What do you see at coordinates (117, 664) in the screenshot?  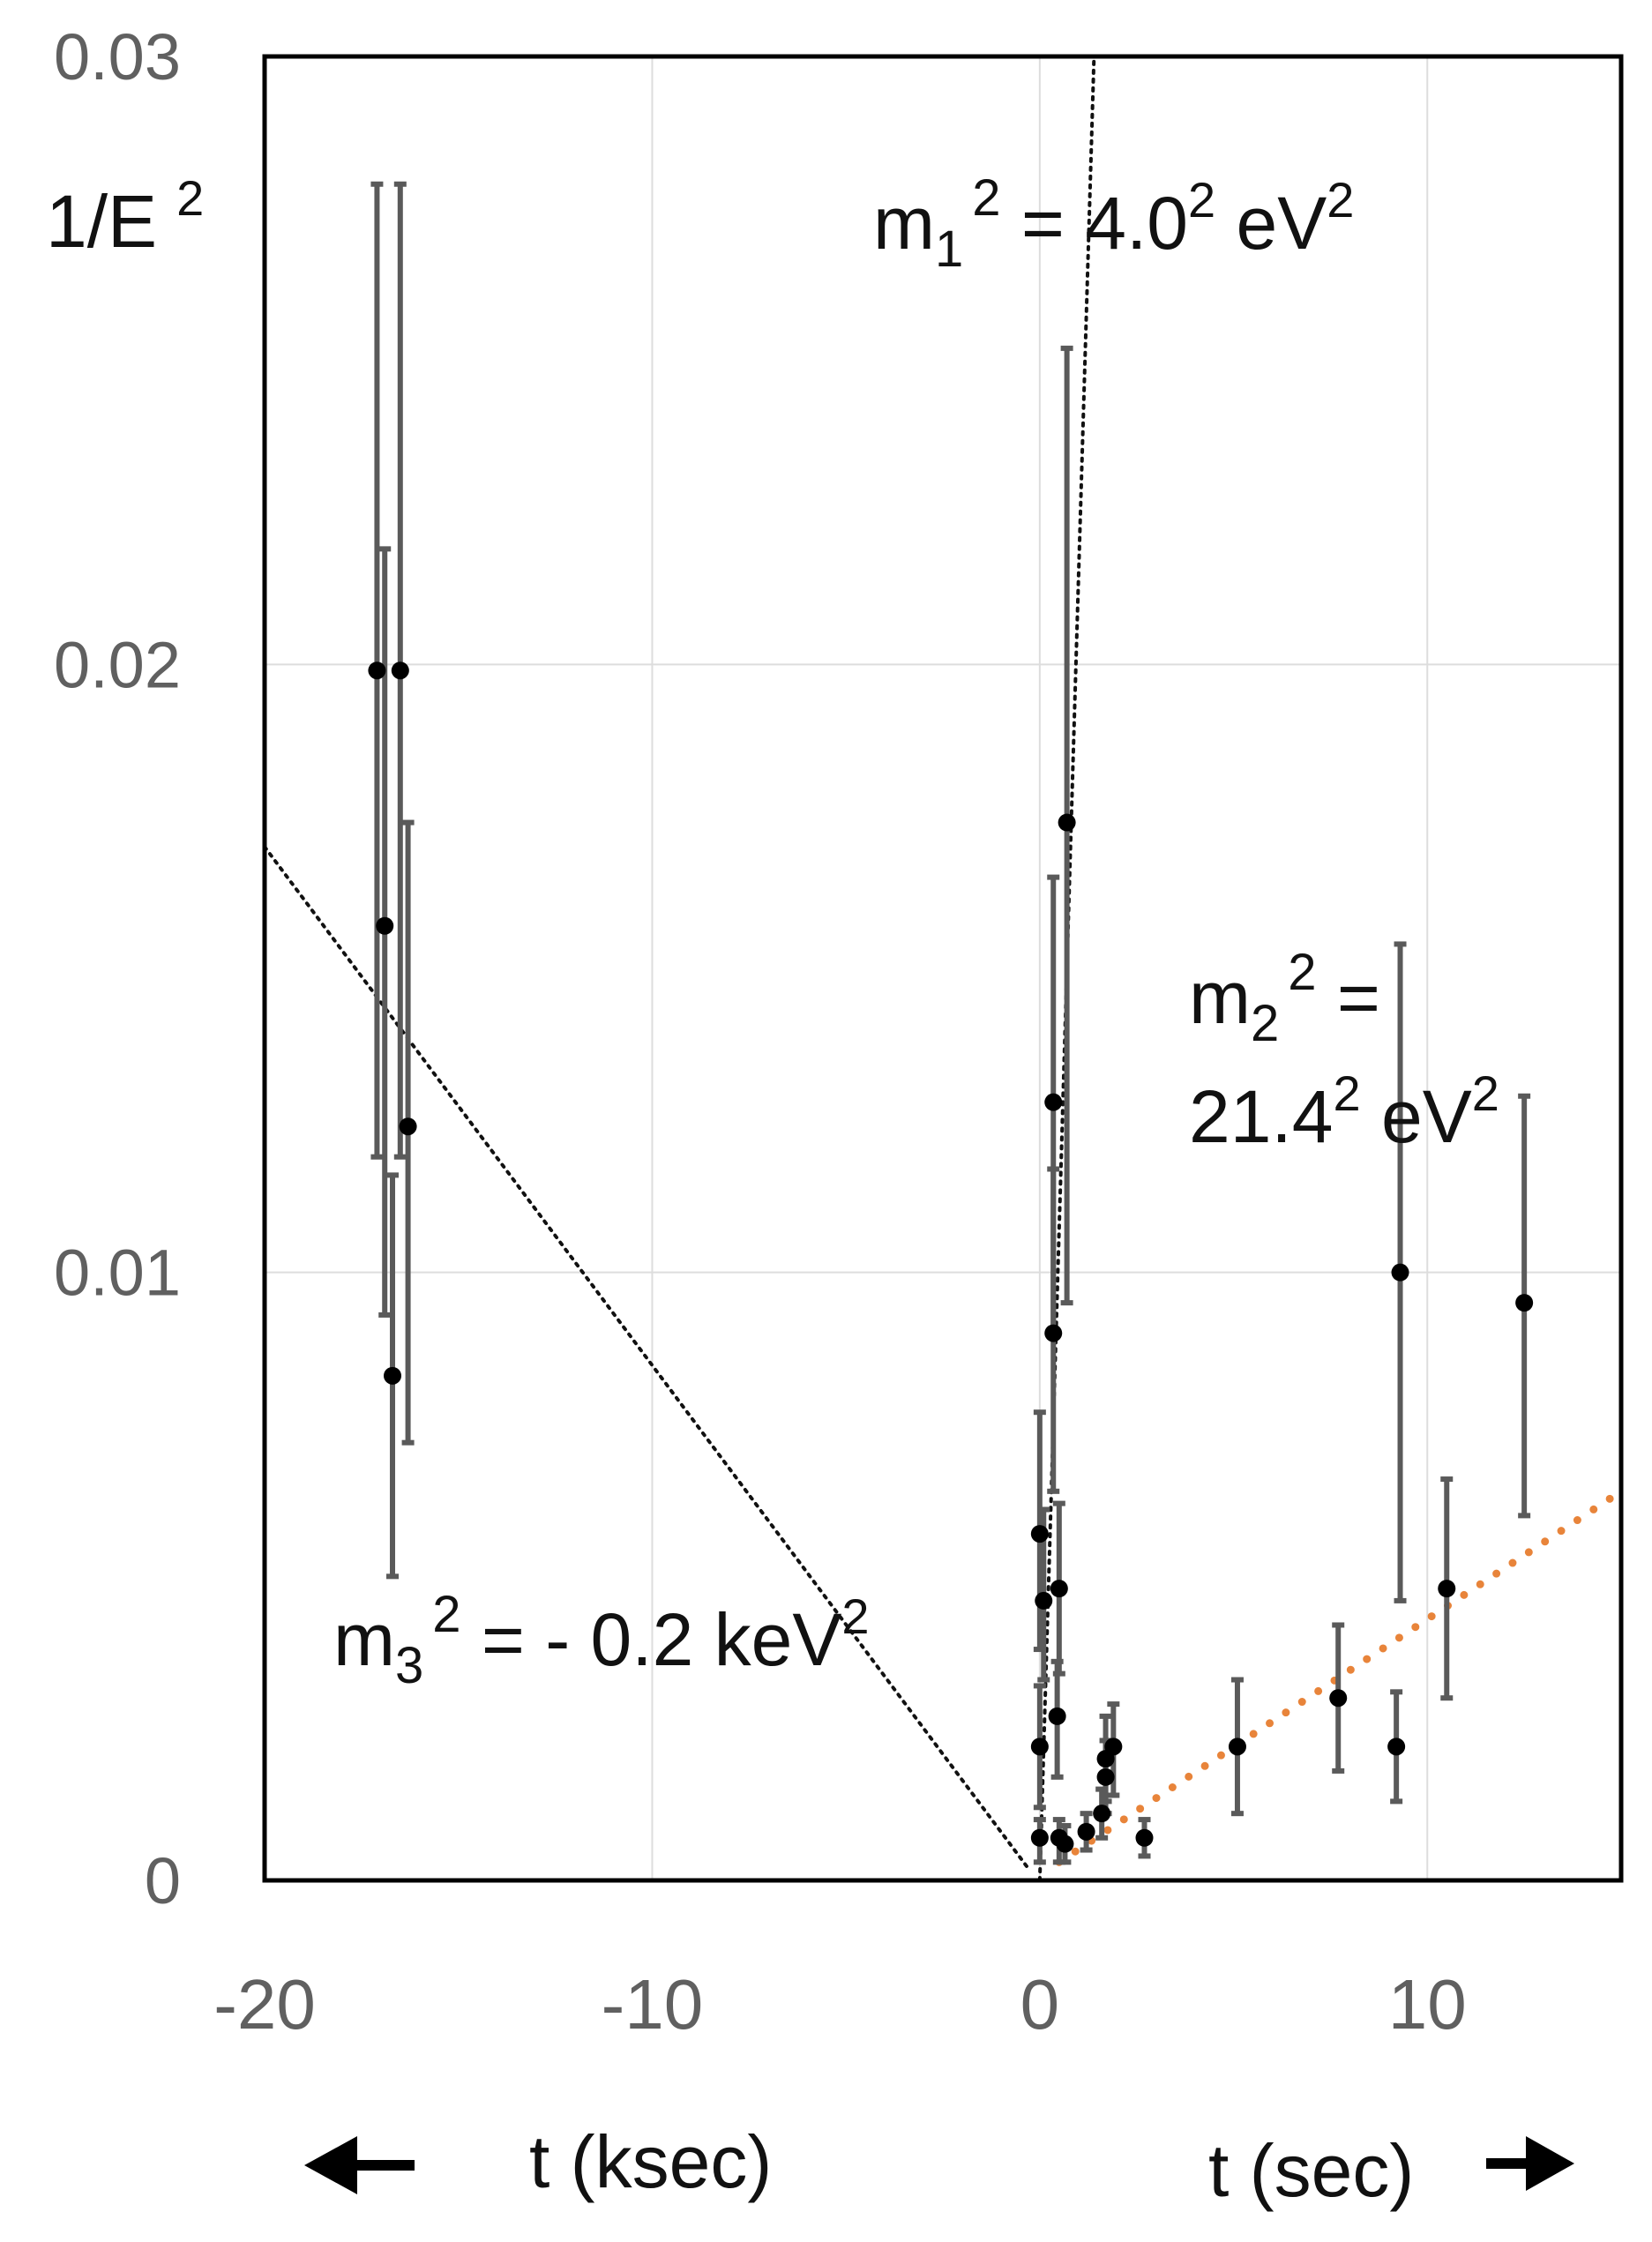 I see `y-tick-label: 0.02` at bounding box center [117, 664].